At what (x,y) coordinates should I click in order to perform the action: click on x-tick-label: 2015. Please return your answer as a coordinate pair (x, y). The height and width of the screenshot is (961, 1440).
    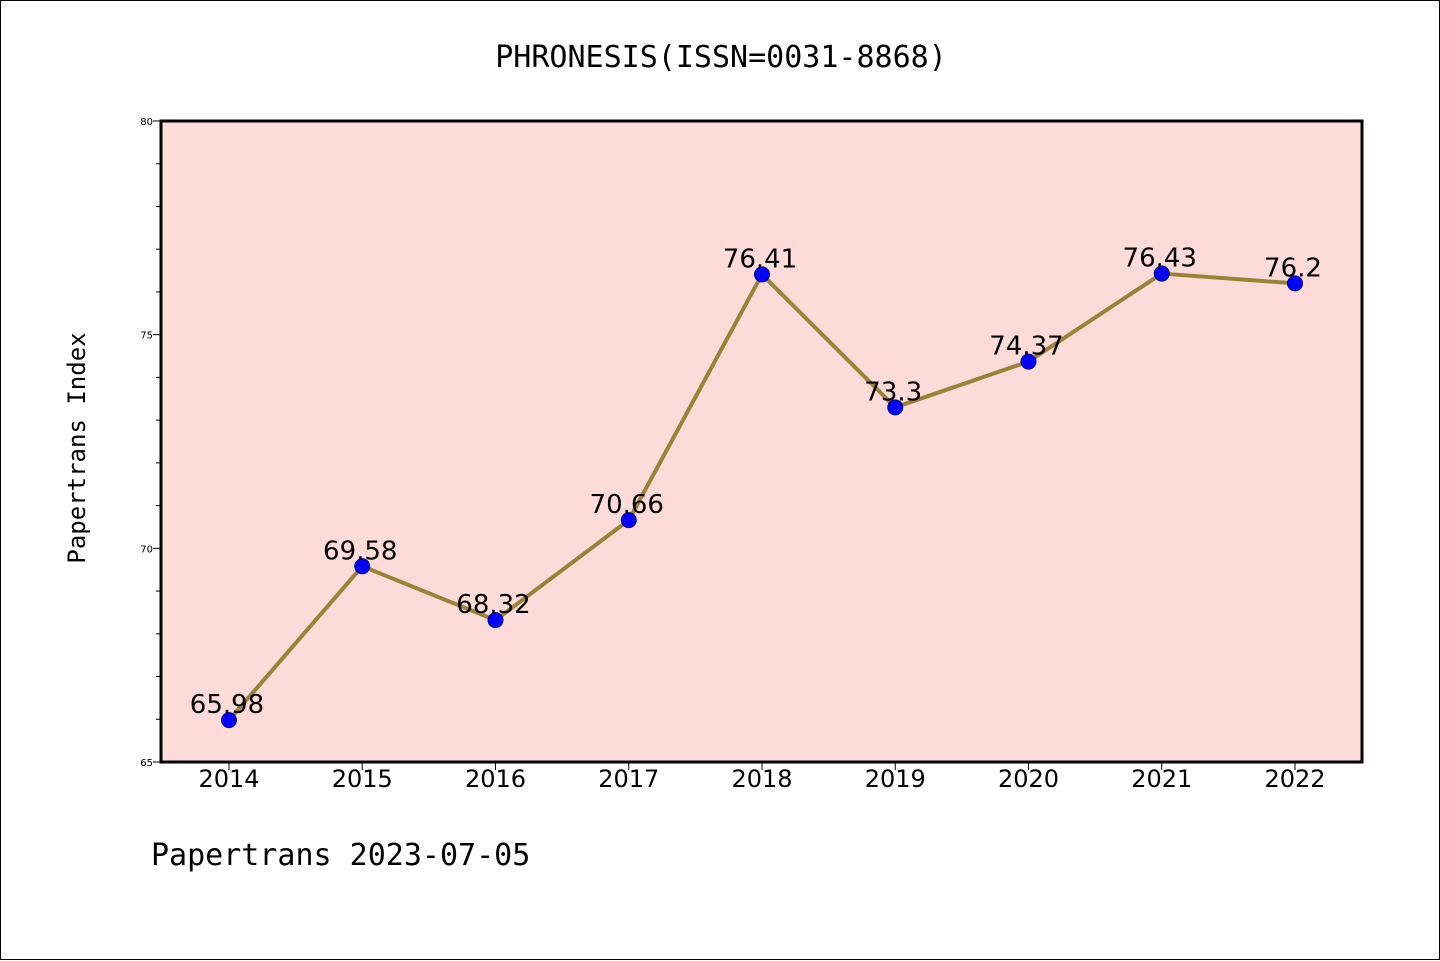
    Looking at the image, I should click on (362, 779).